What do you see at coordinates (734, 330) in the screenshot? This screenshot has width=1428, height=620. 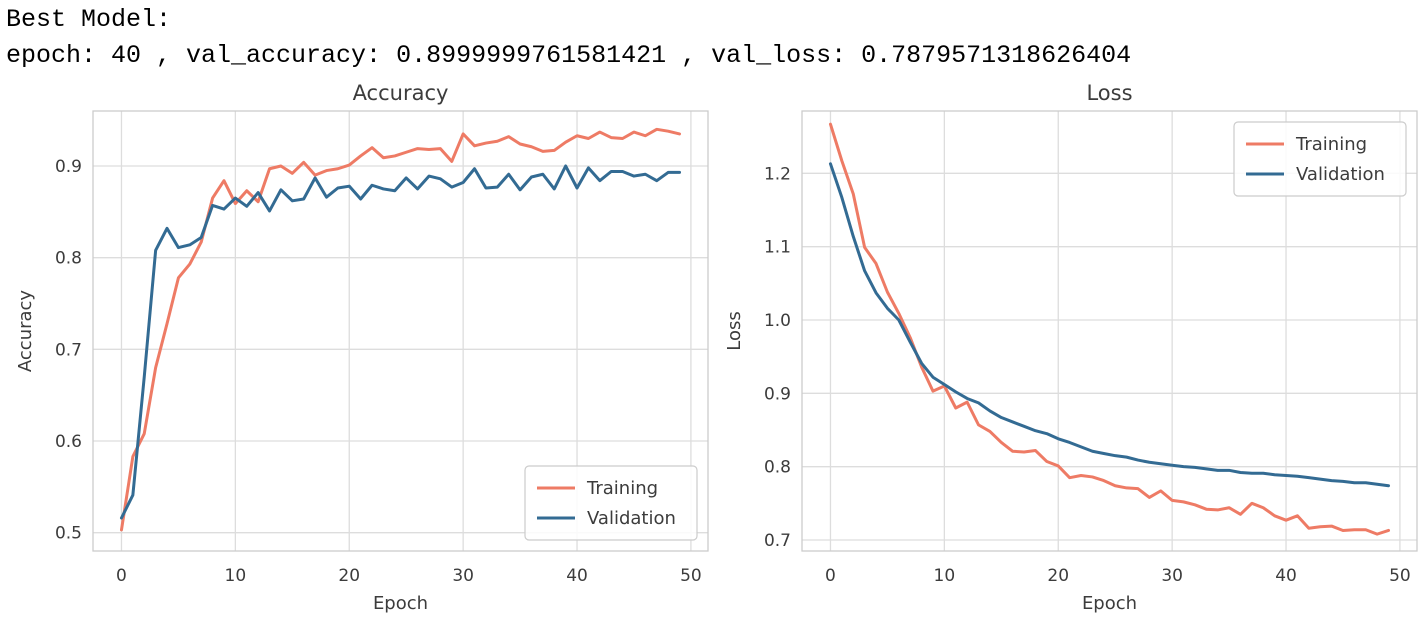 I see `y-axis-label: Loss` at bounding box center [734, 330].